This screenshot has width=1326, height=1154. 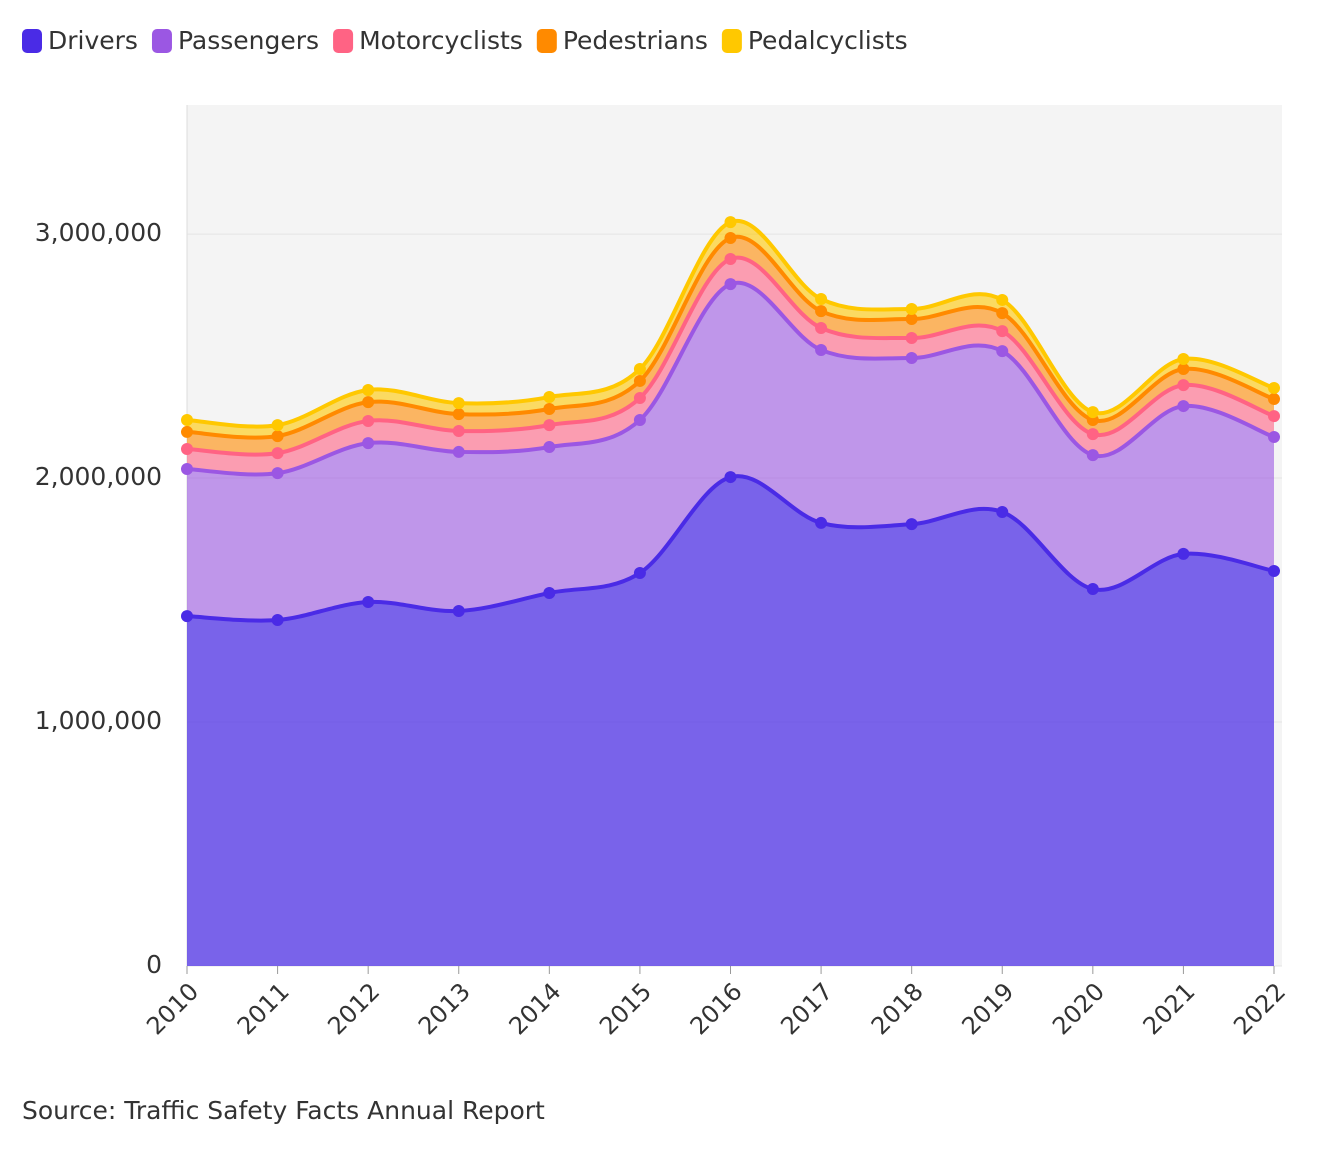 What do you see at coordinates (1078, 1008) in the screenshot?
I see `x-tick-label: 2020` at bounding box center [1078, 1008].